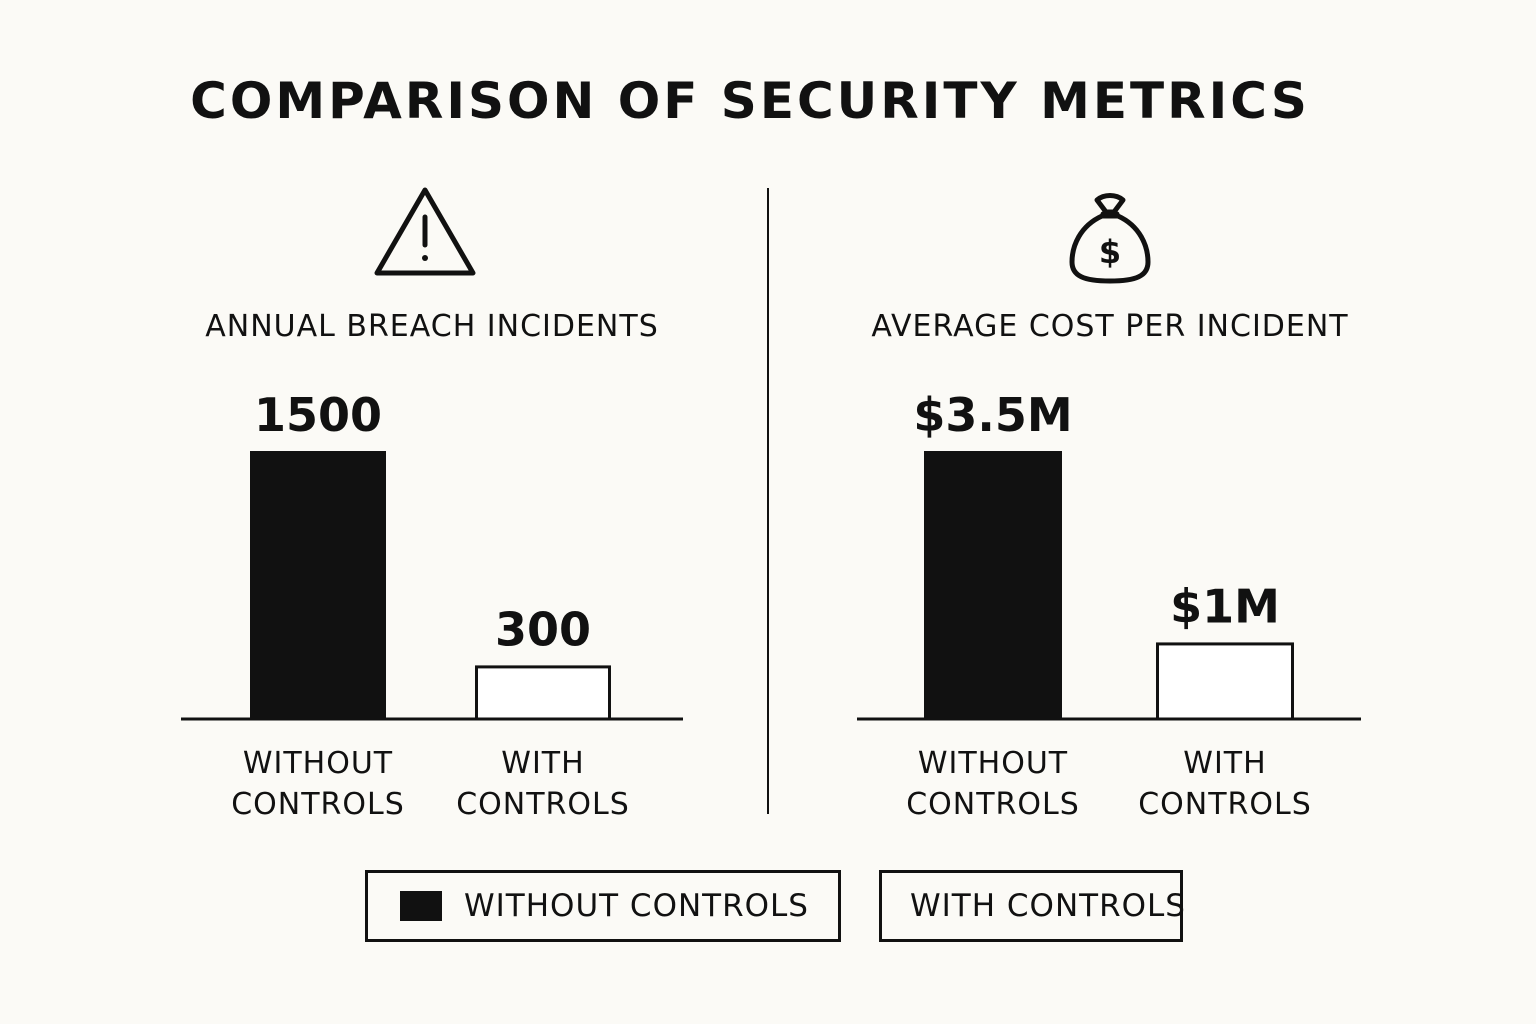 The width and height of the screenshot is (1536, 1024). What do you see at coordinates (421, 906) in the screenshot?
I see `legend-swatch-dark` at bounding box center [421, 906].